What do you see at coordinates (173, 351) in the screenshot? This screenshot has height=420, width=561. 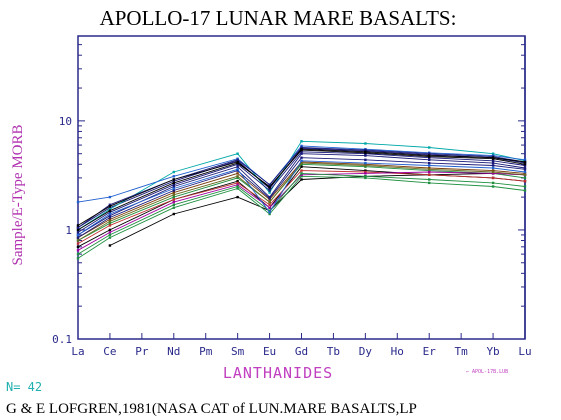 I see `x-tick-label: Nd` at bounding box center [173, 351].